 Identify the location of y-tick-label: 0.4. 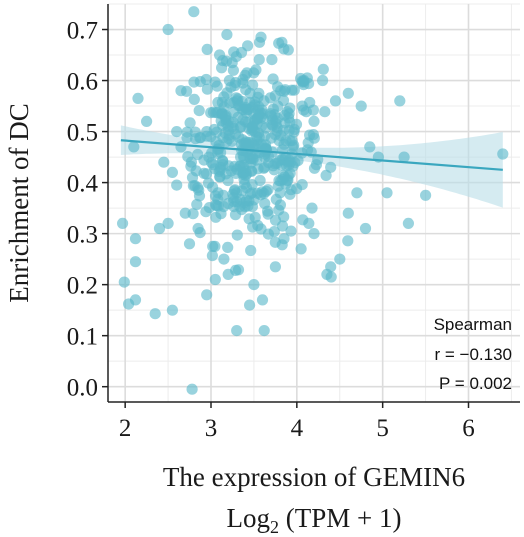
(83, 184).